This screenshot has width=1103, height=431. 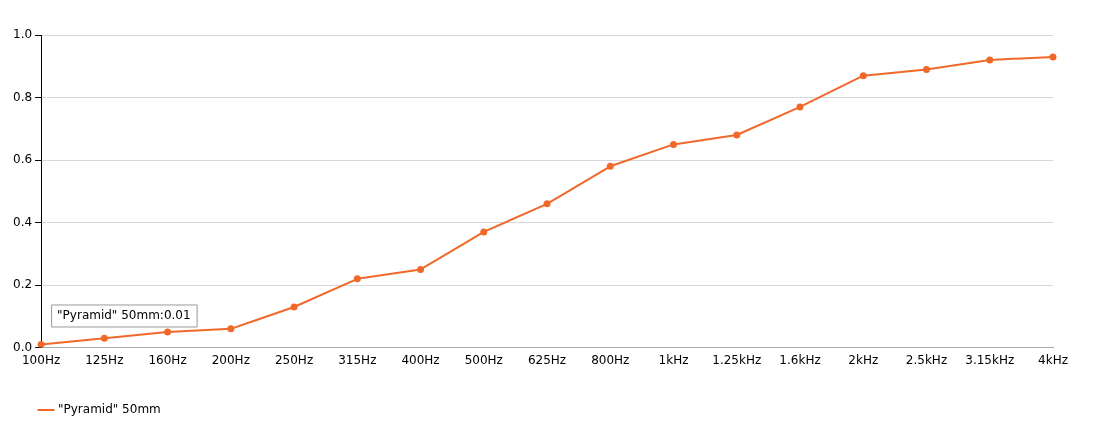 I want to click on x-tick-label: 2.5kHz, so click(x=926, y=359).